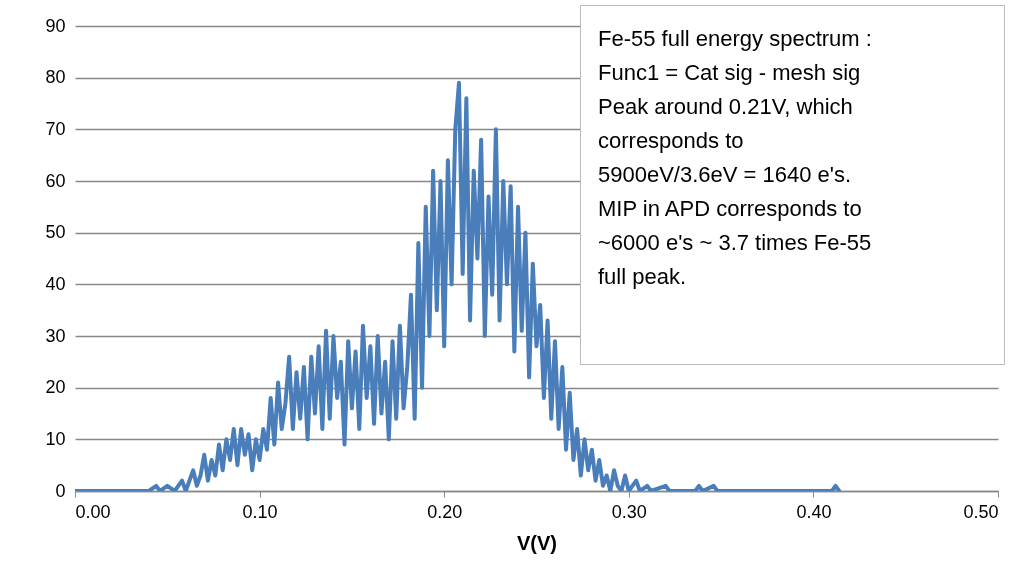 The image size is (1022, 587). I want to click on y-tick-label: 90, so click(55, 25).